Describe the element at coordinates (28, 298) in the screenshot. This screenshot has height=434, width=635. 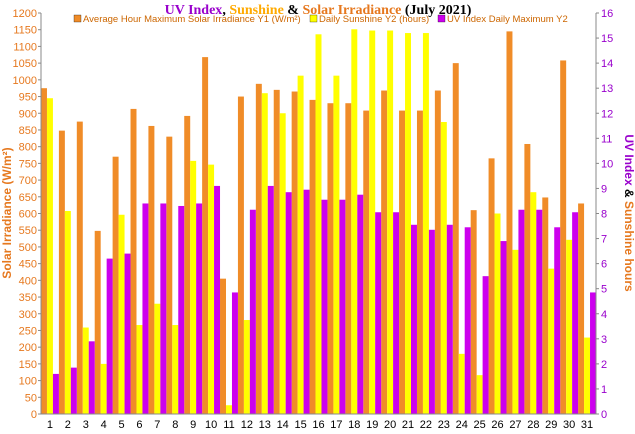
I see `left-tick-label-350: 350` at that location.